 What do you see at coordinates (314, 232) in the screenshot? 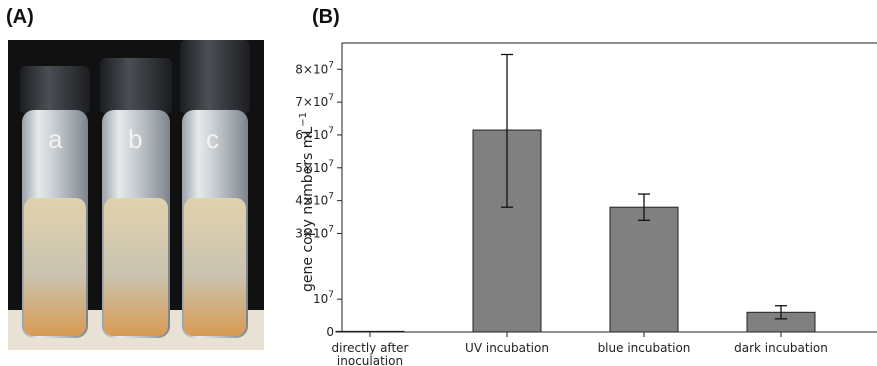
I see `y-tick-label: 3×107` at bounding box center [314, 232].